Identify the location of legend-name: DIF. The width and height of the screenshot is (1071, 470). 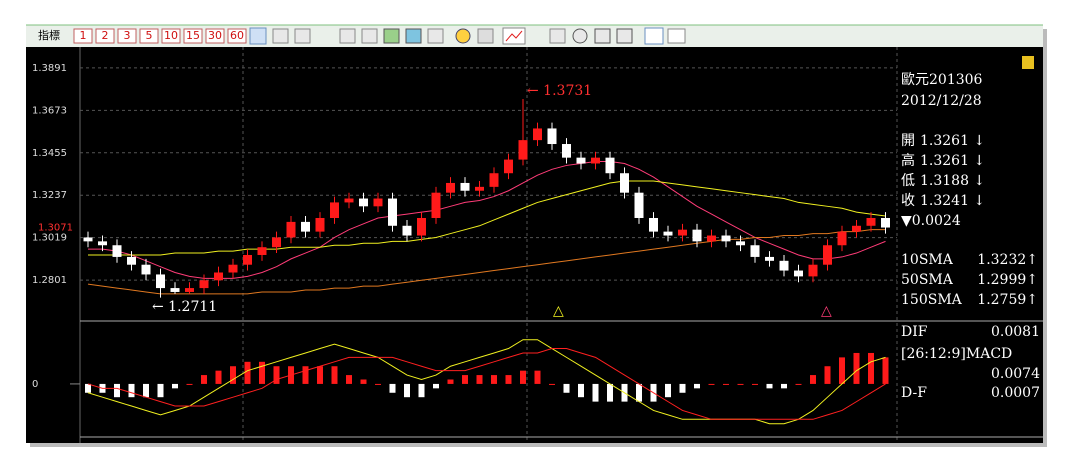
(914, 332).